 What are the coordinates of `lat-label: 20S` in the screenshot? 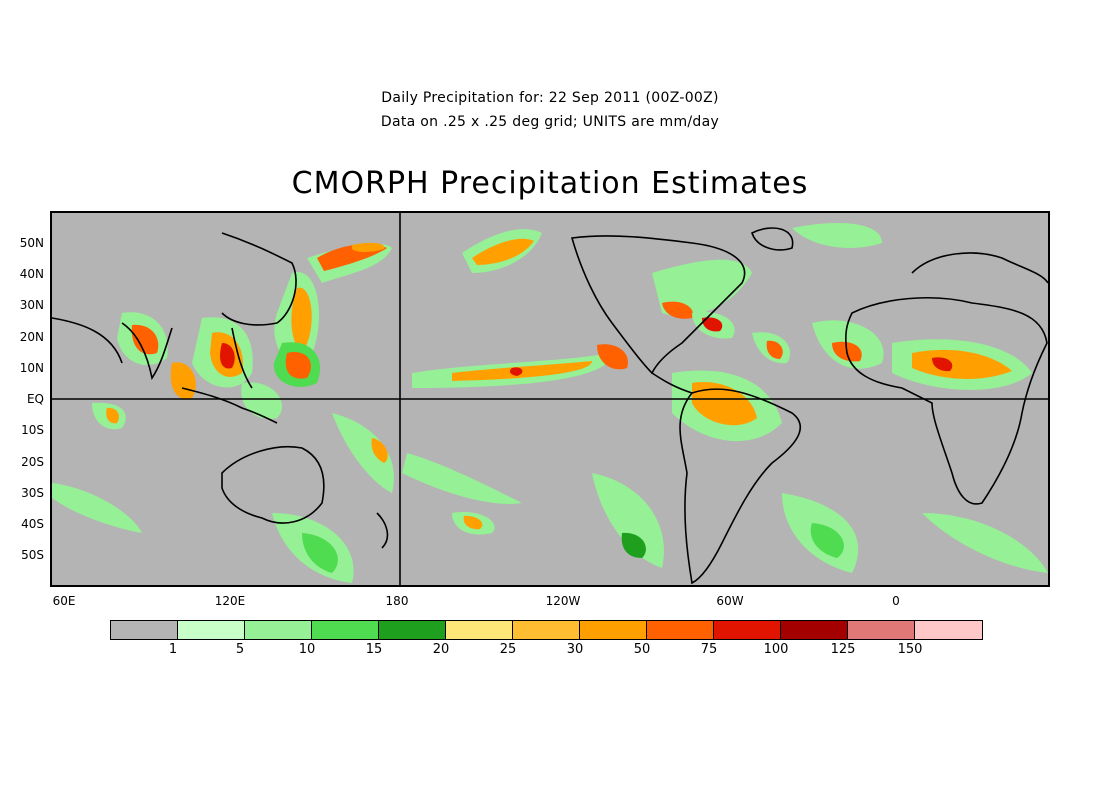 It's located at (32, 462).